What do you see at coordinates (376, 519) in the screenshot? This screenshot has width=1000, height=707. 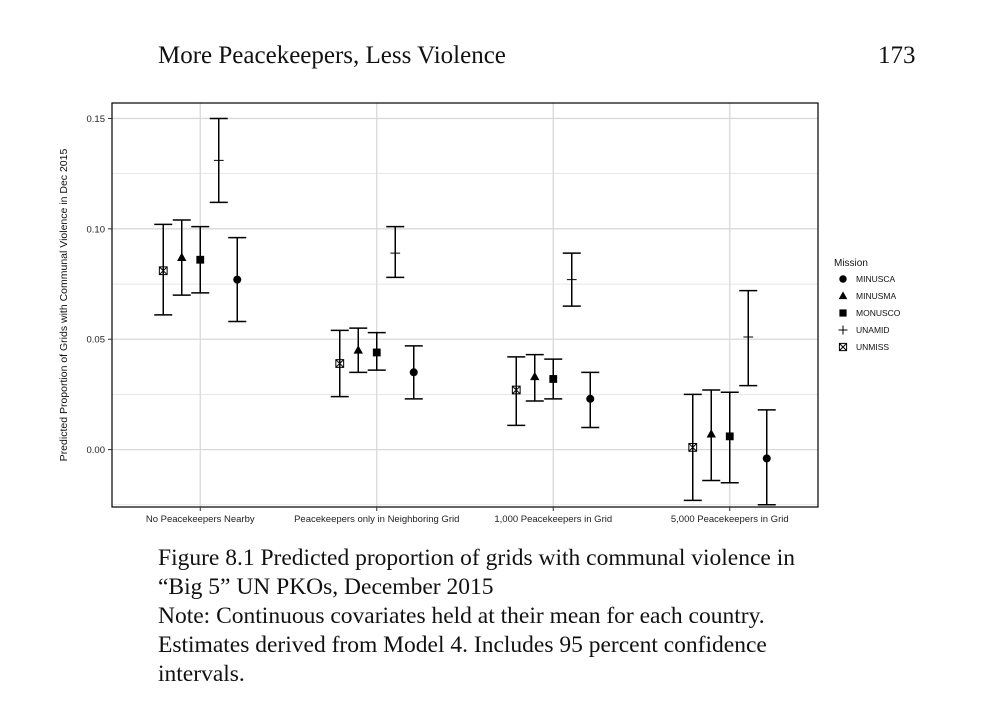 I see `x-tick-label: Peacekeepers only in Neighboring Grid` at bounding box center [376, 519].